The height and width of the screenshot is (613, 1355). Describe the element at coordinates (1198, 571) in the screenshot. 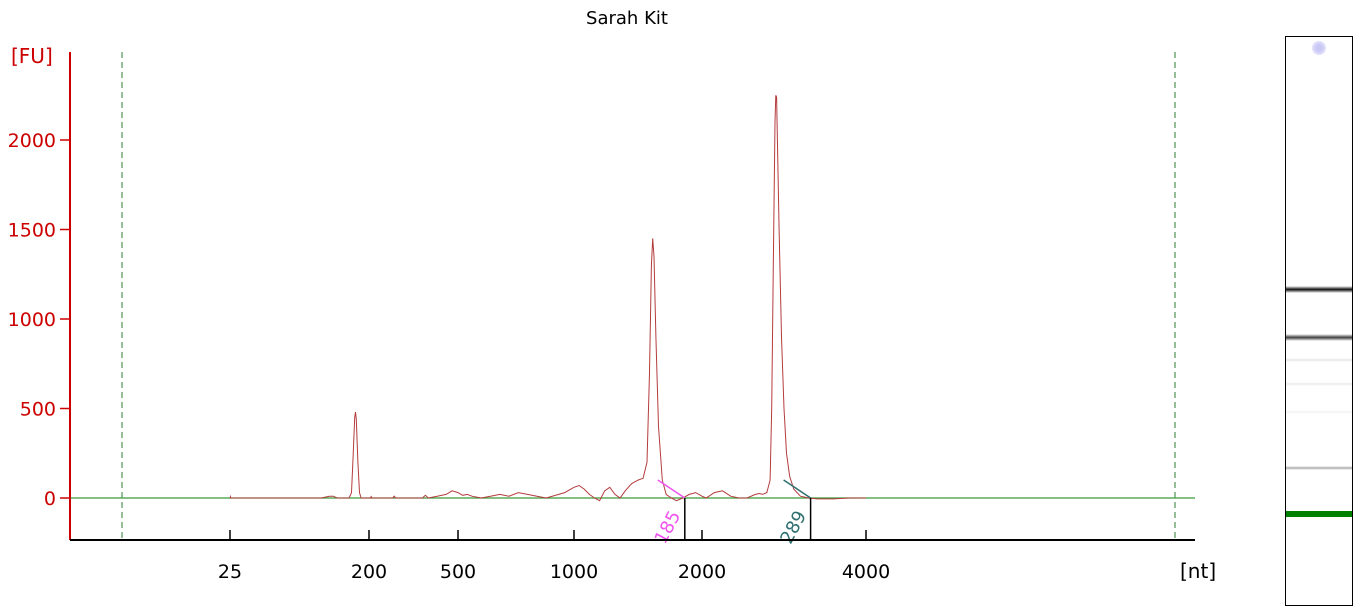

I see `x-axis-unit-label: [nt]` at that location.